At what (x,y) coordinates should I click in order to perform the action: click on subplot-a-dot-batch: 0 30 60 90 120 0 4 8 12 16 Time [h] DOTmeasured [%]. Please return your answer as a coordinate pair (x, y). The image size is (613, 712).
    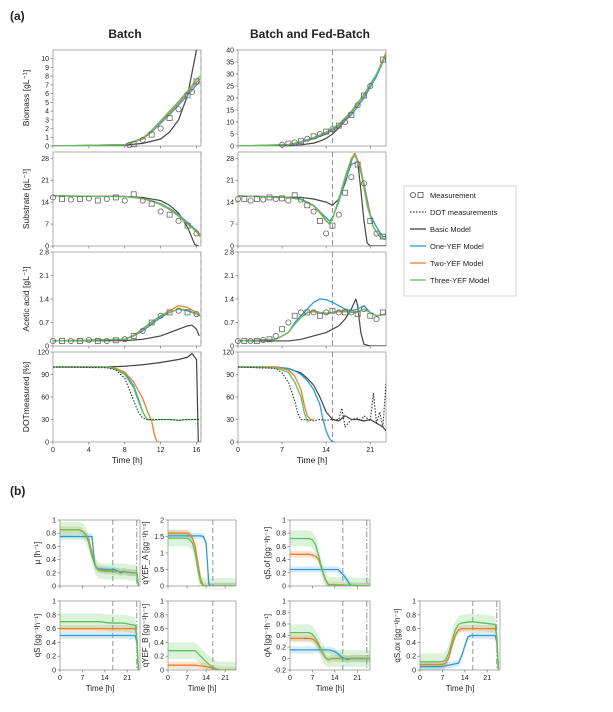
    Looking at the image, I should click on (111, 407).